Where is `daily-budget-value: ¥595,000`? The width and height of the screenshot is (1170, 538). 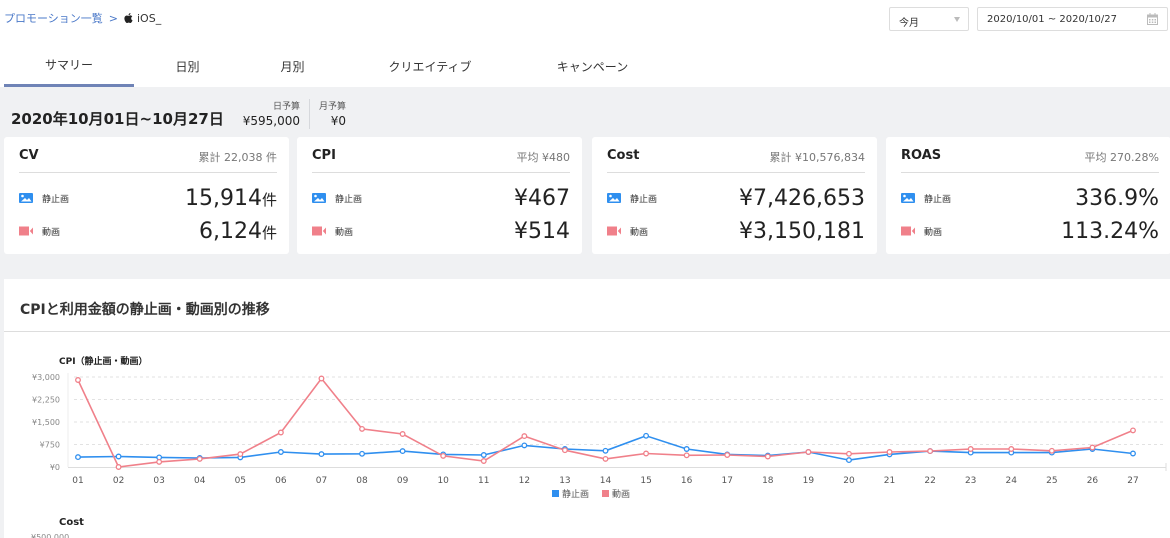 daily-budget-value: ¥595,000 is located at coordinates (271, 121).